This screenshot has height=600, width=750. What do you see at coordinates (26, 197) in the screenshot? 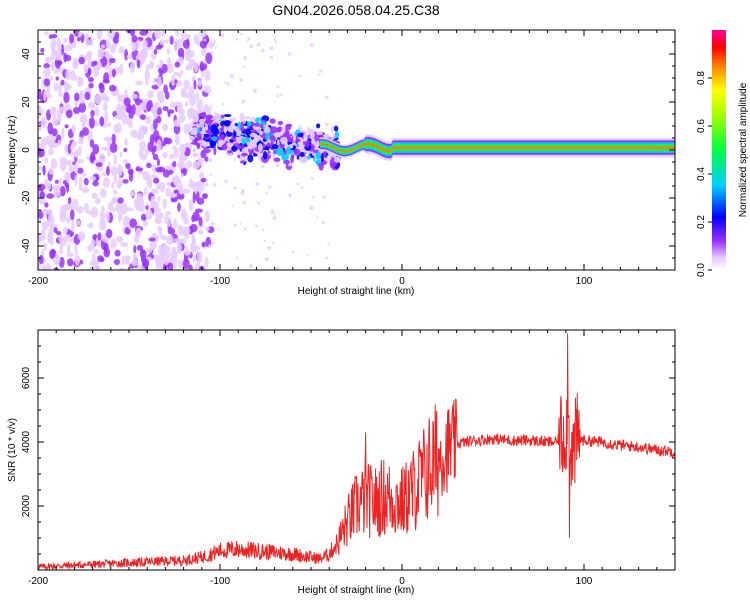
I see `y-tick-label: -20` at bounding box center [26, 197].